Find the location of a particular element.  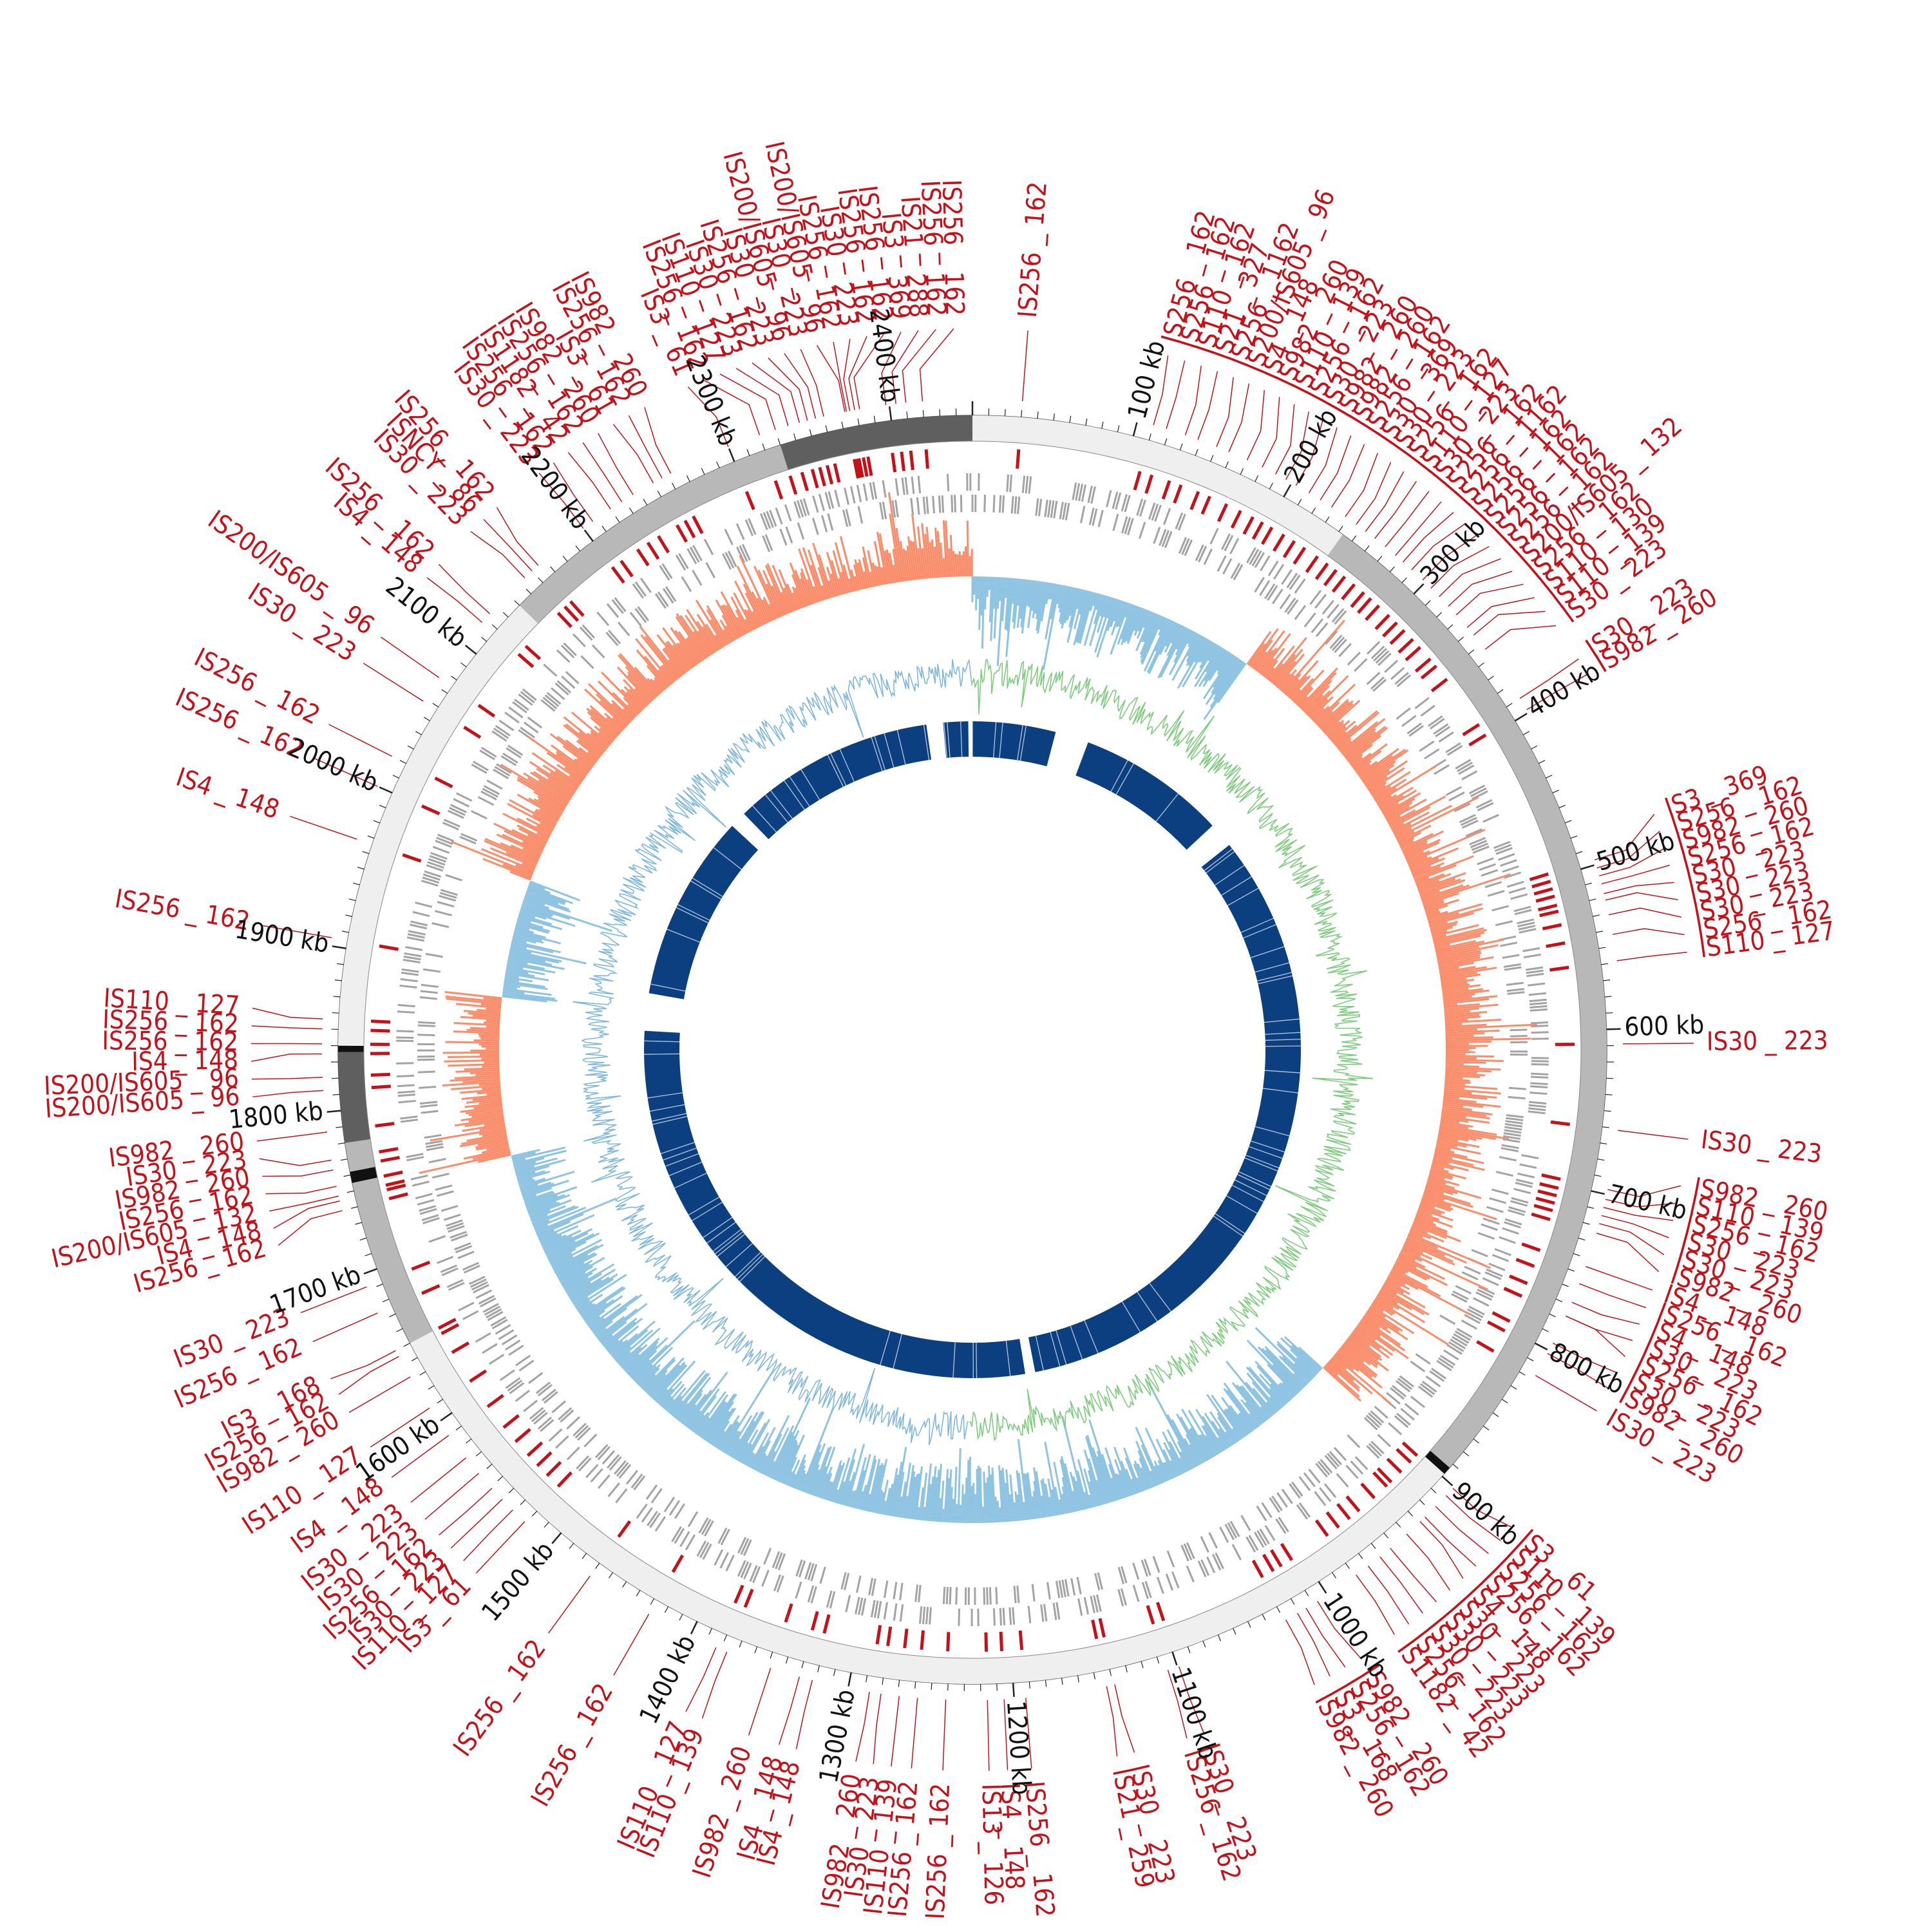

insertion-label: IS256 _ 162 is located at coordinates (572, 1746).